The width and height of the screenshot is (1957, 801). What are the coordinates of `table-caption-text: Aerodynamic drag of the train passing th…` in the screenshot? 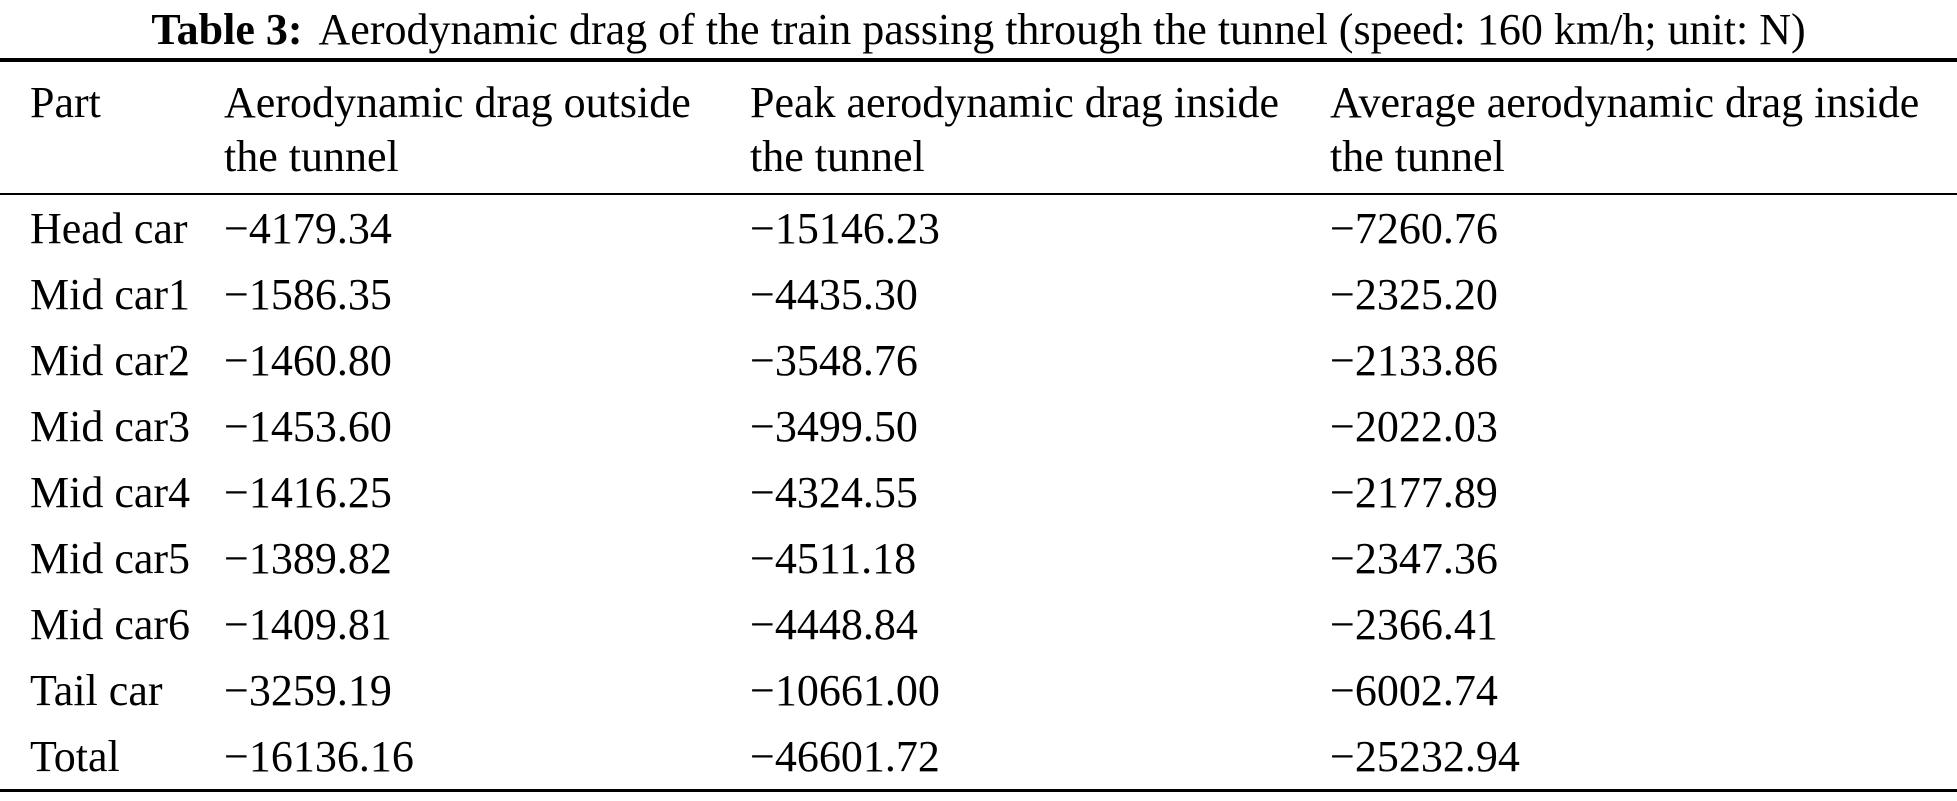 It's located at (1062, 29).